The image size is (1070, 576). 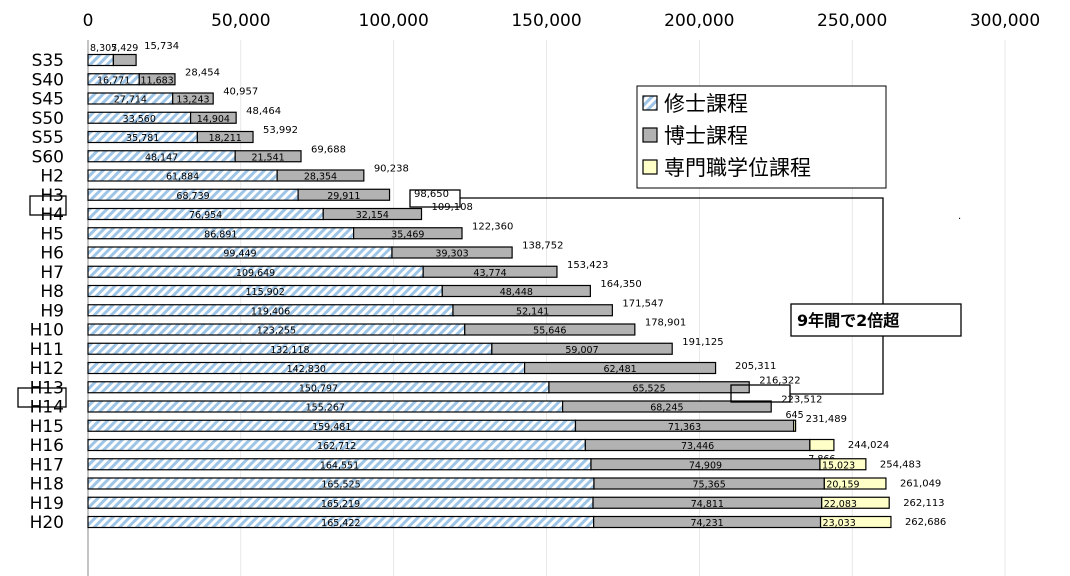 I want to click on label-doctoral: 35,469, so click(x=407, y=234).